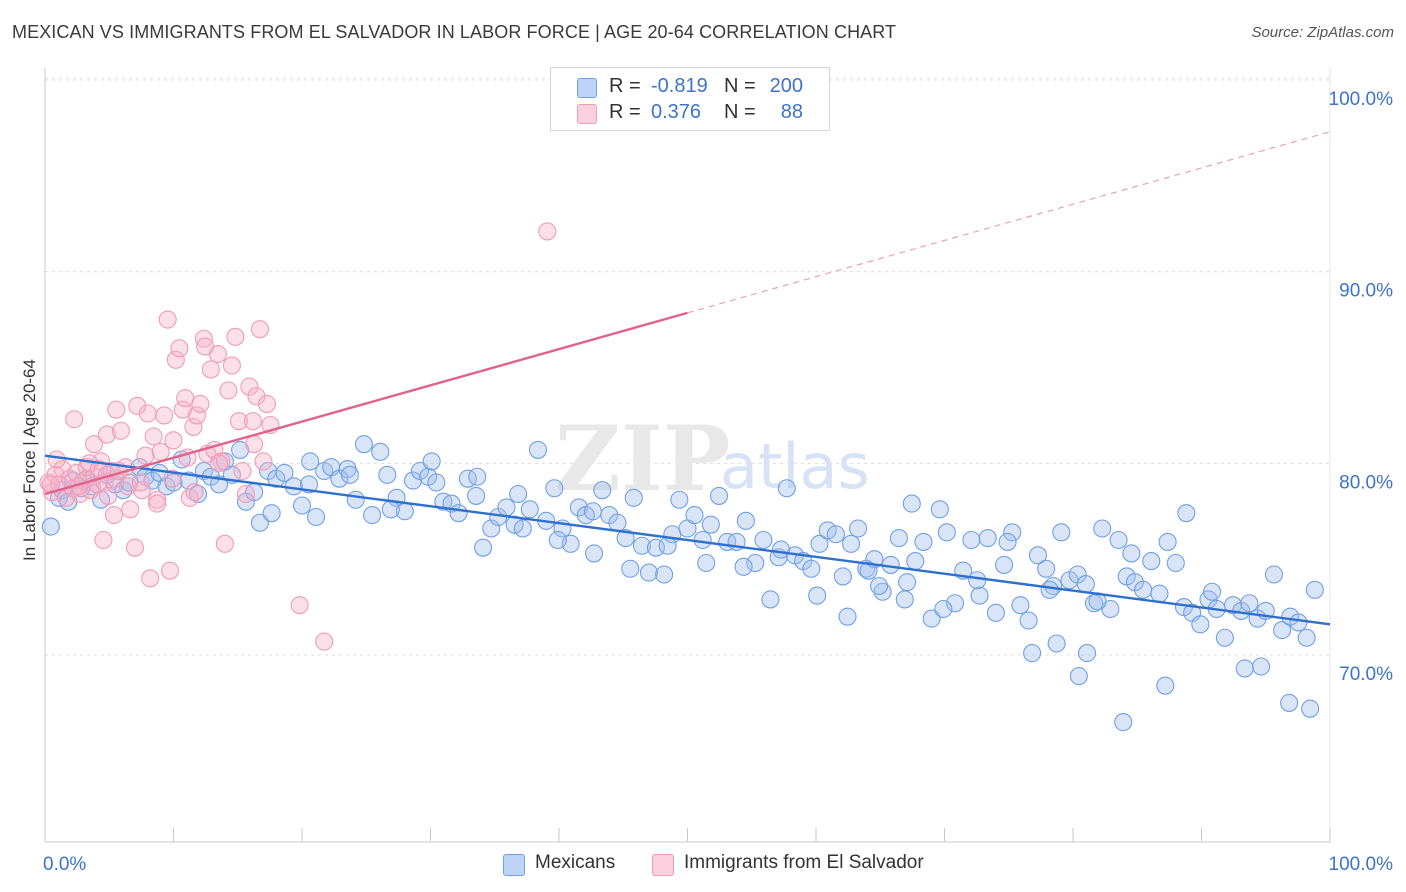 This screenshot has width=1406, height=892. What do you see at coordinates (1366, 674) in the screenshot?
I see `y-tick-label: 70.0%` at bounding box center [1366, 674].